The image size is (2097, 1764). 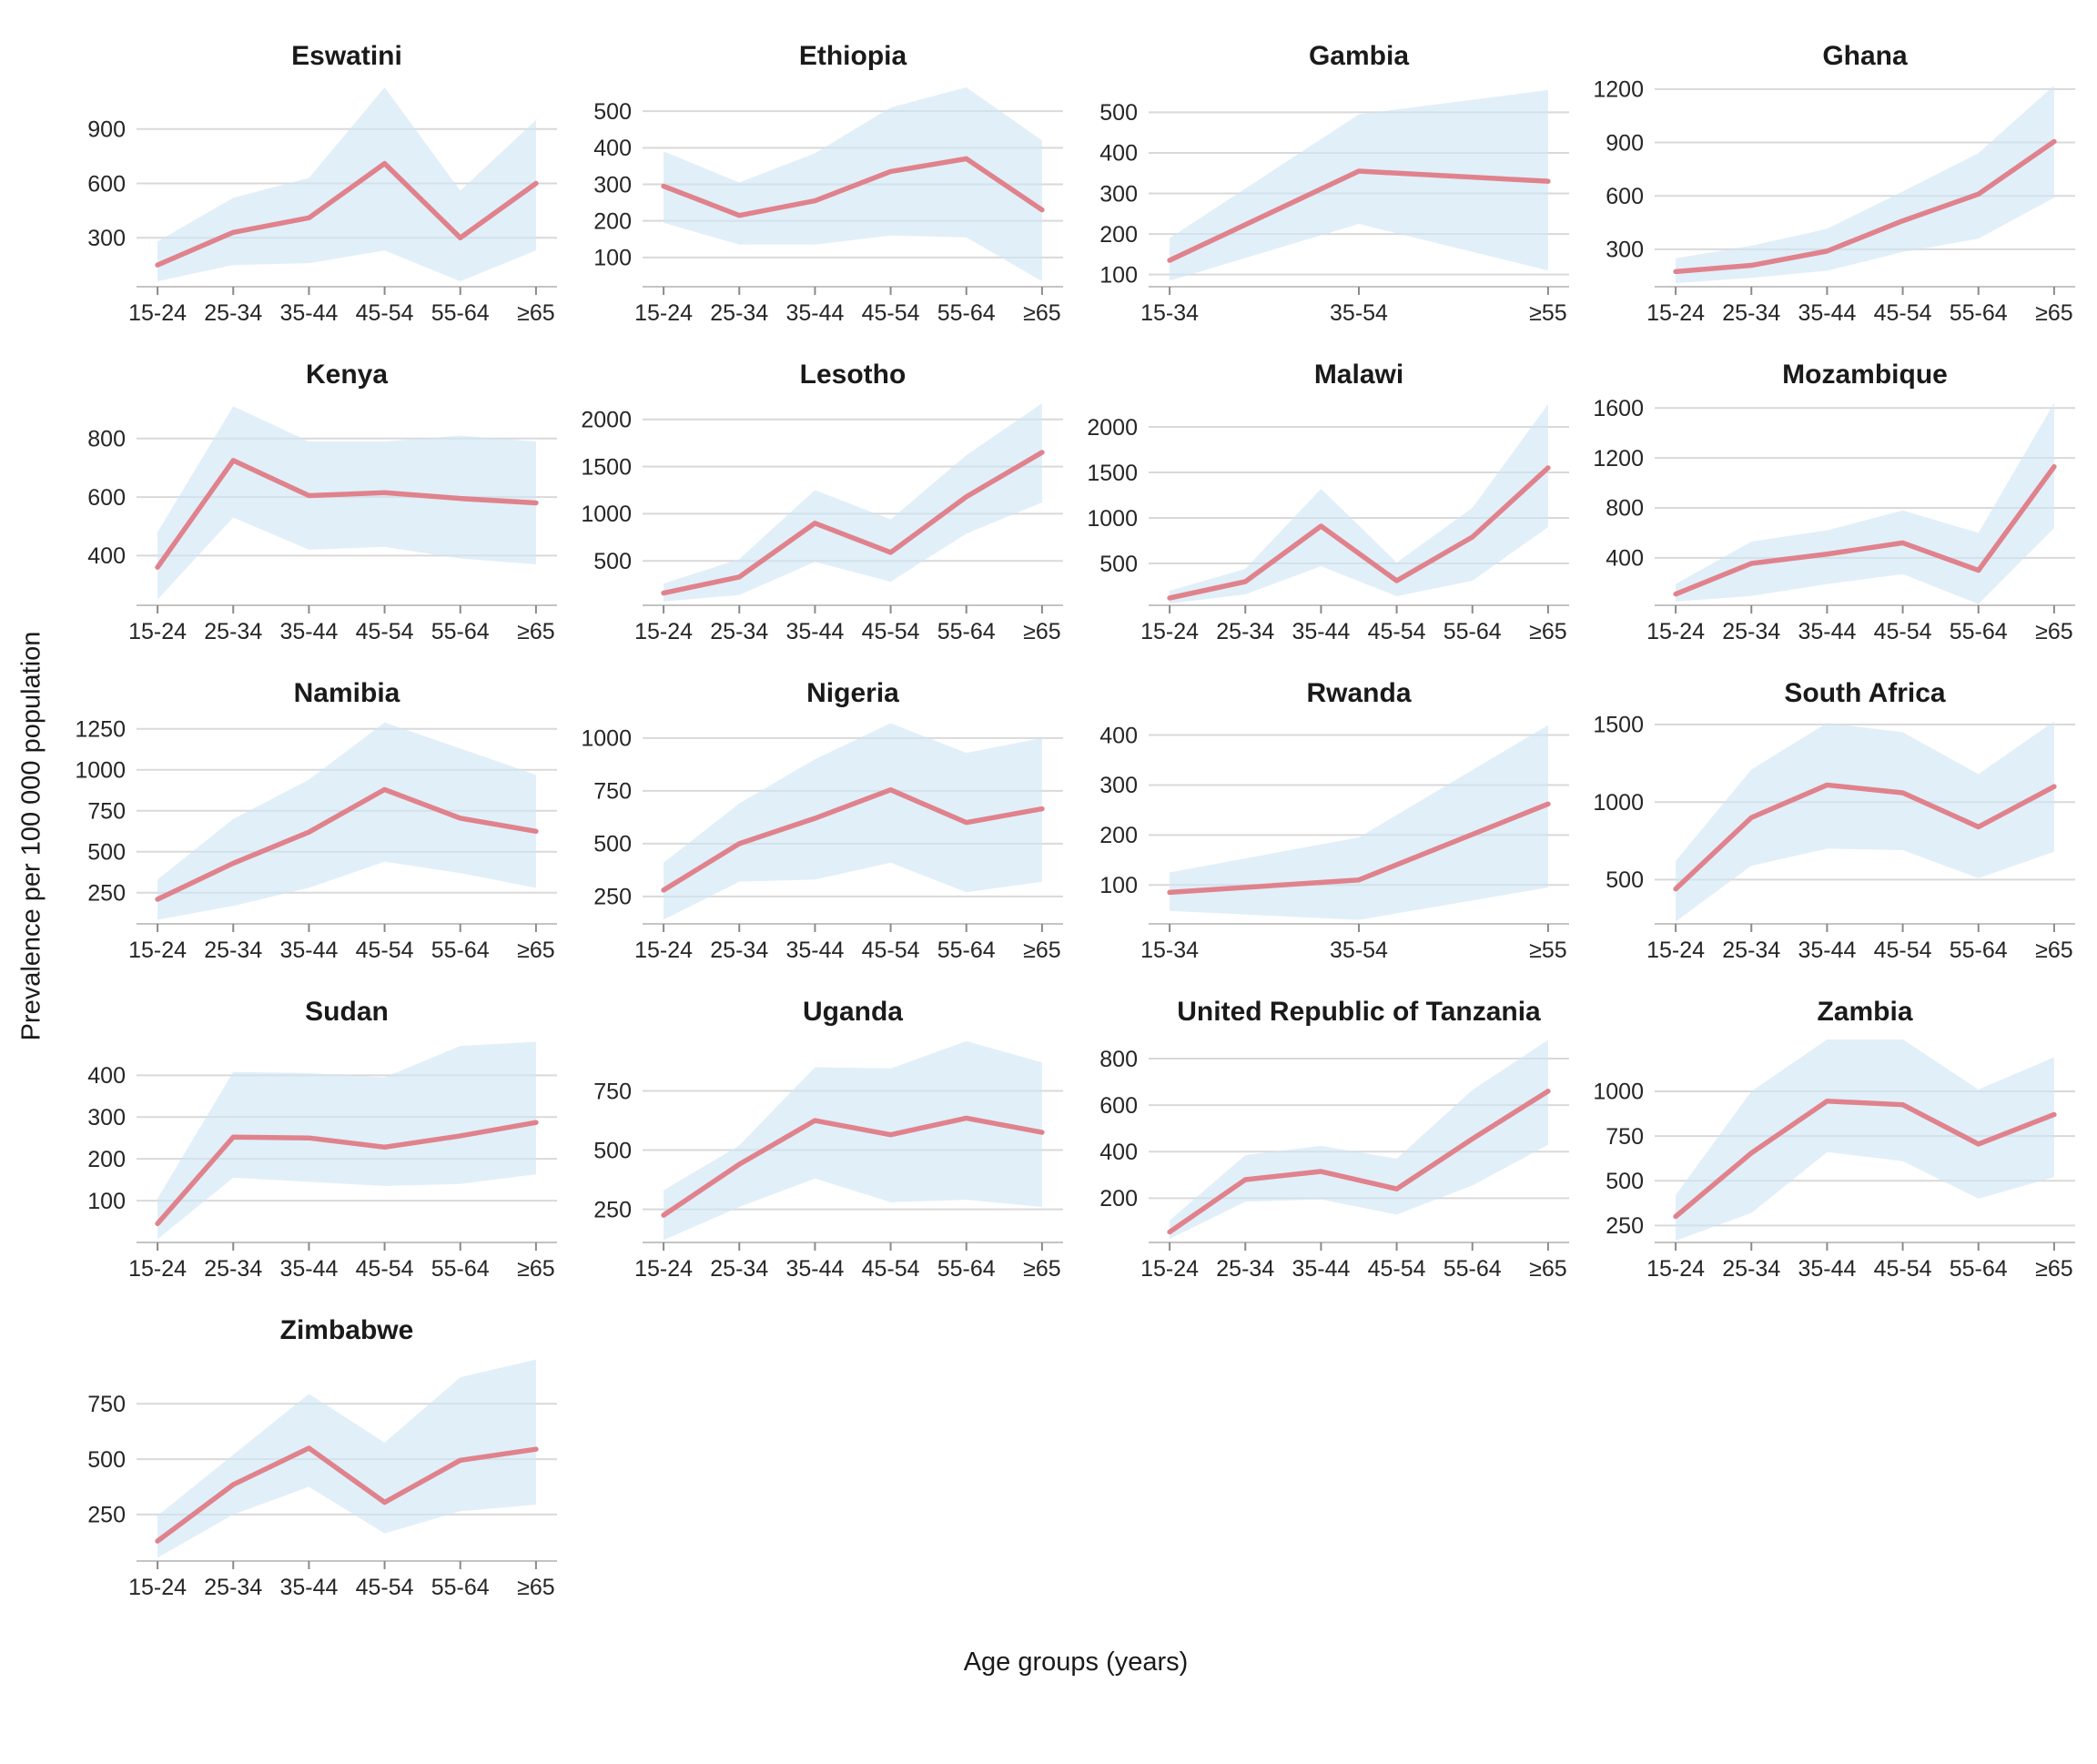 I want to click on y-tick-label: 1200, so click(x=1618, y=90).